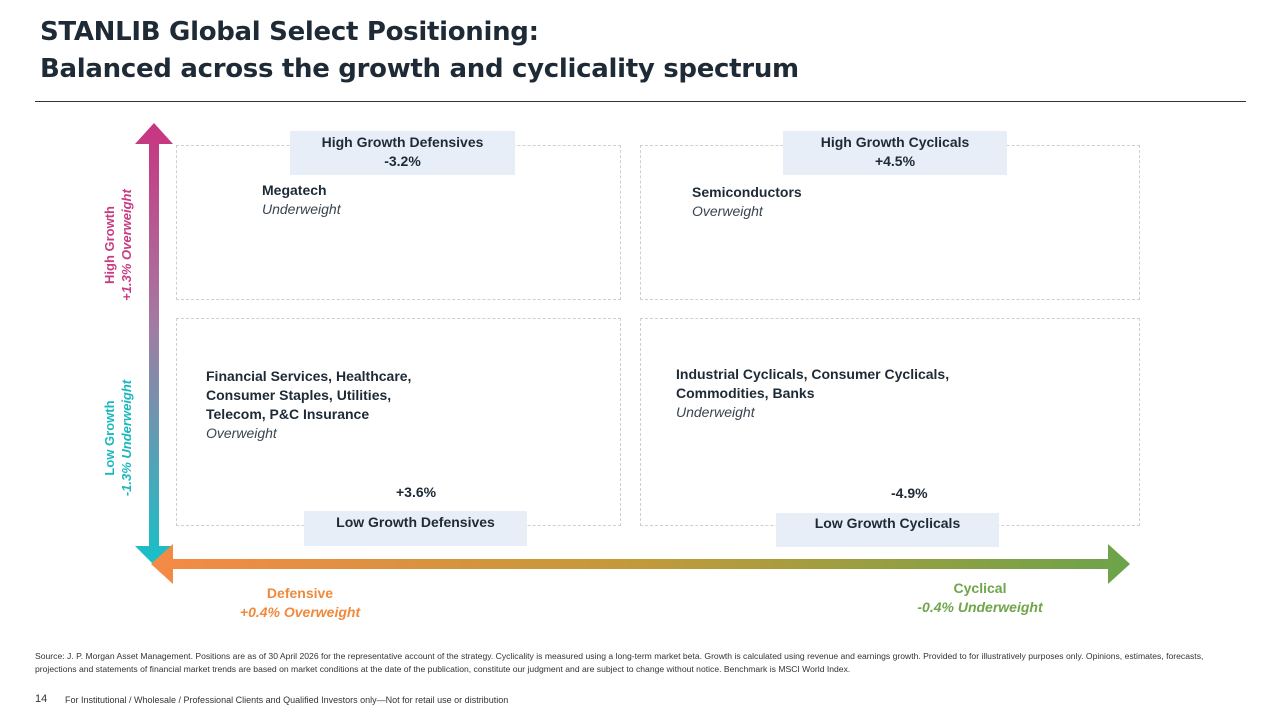  Describe the element at coordinates (300, 603) in the screenshot. I see `axis-label-defensive: Defensive +0.4% Overweight` at that location.